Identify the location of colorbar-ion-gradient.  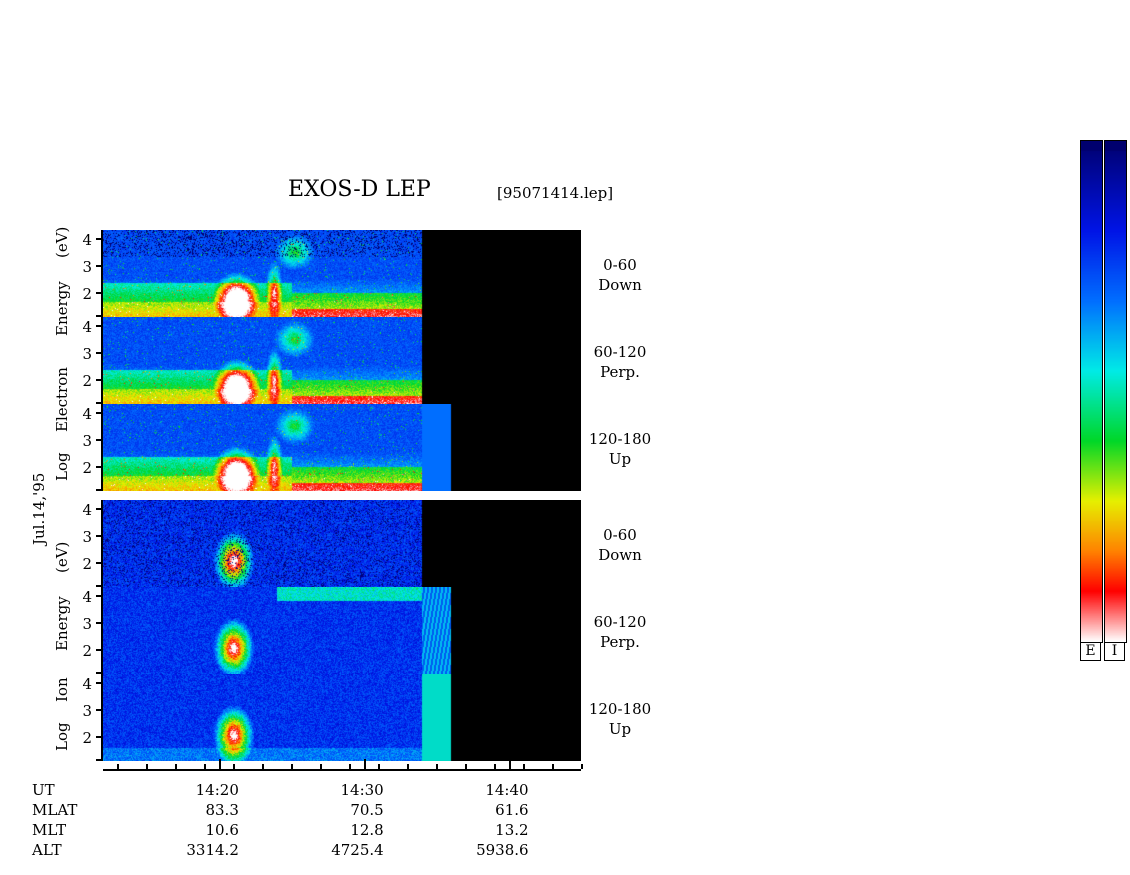
(1115, 391).